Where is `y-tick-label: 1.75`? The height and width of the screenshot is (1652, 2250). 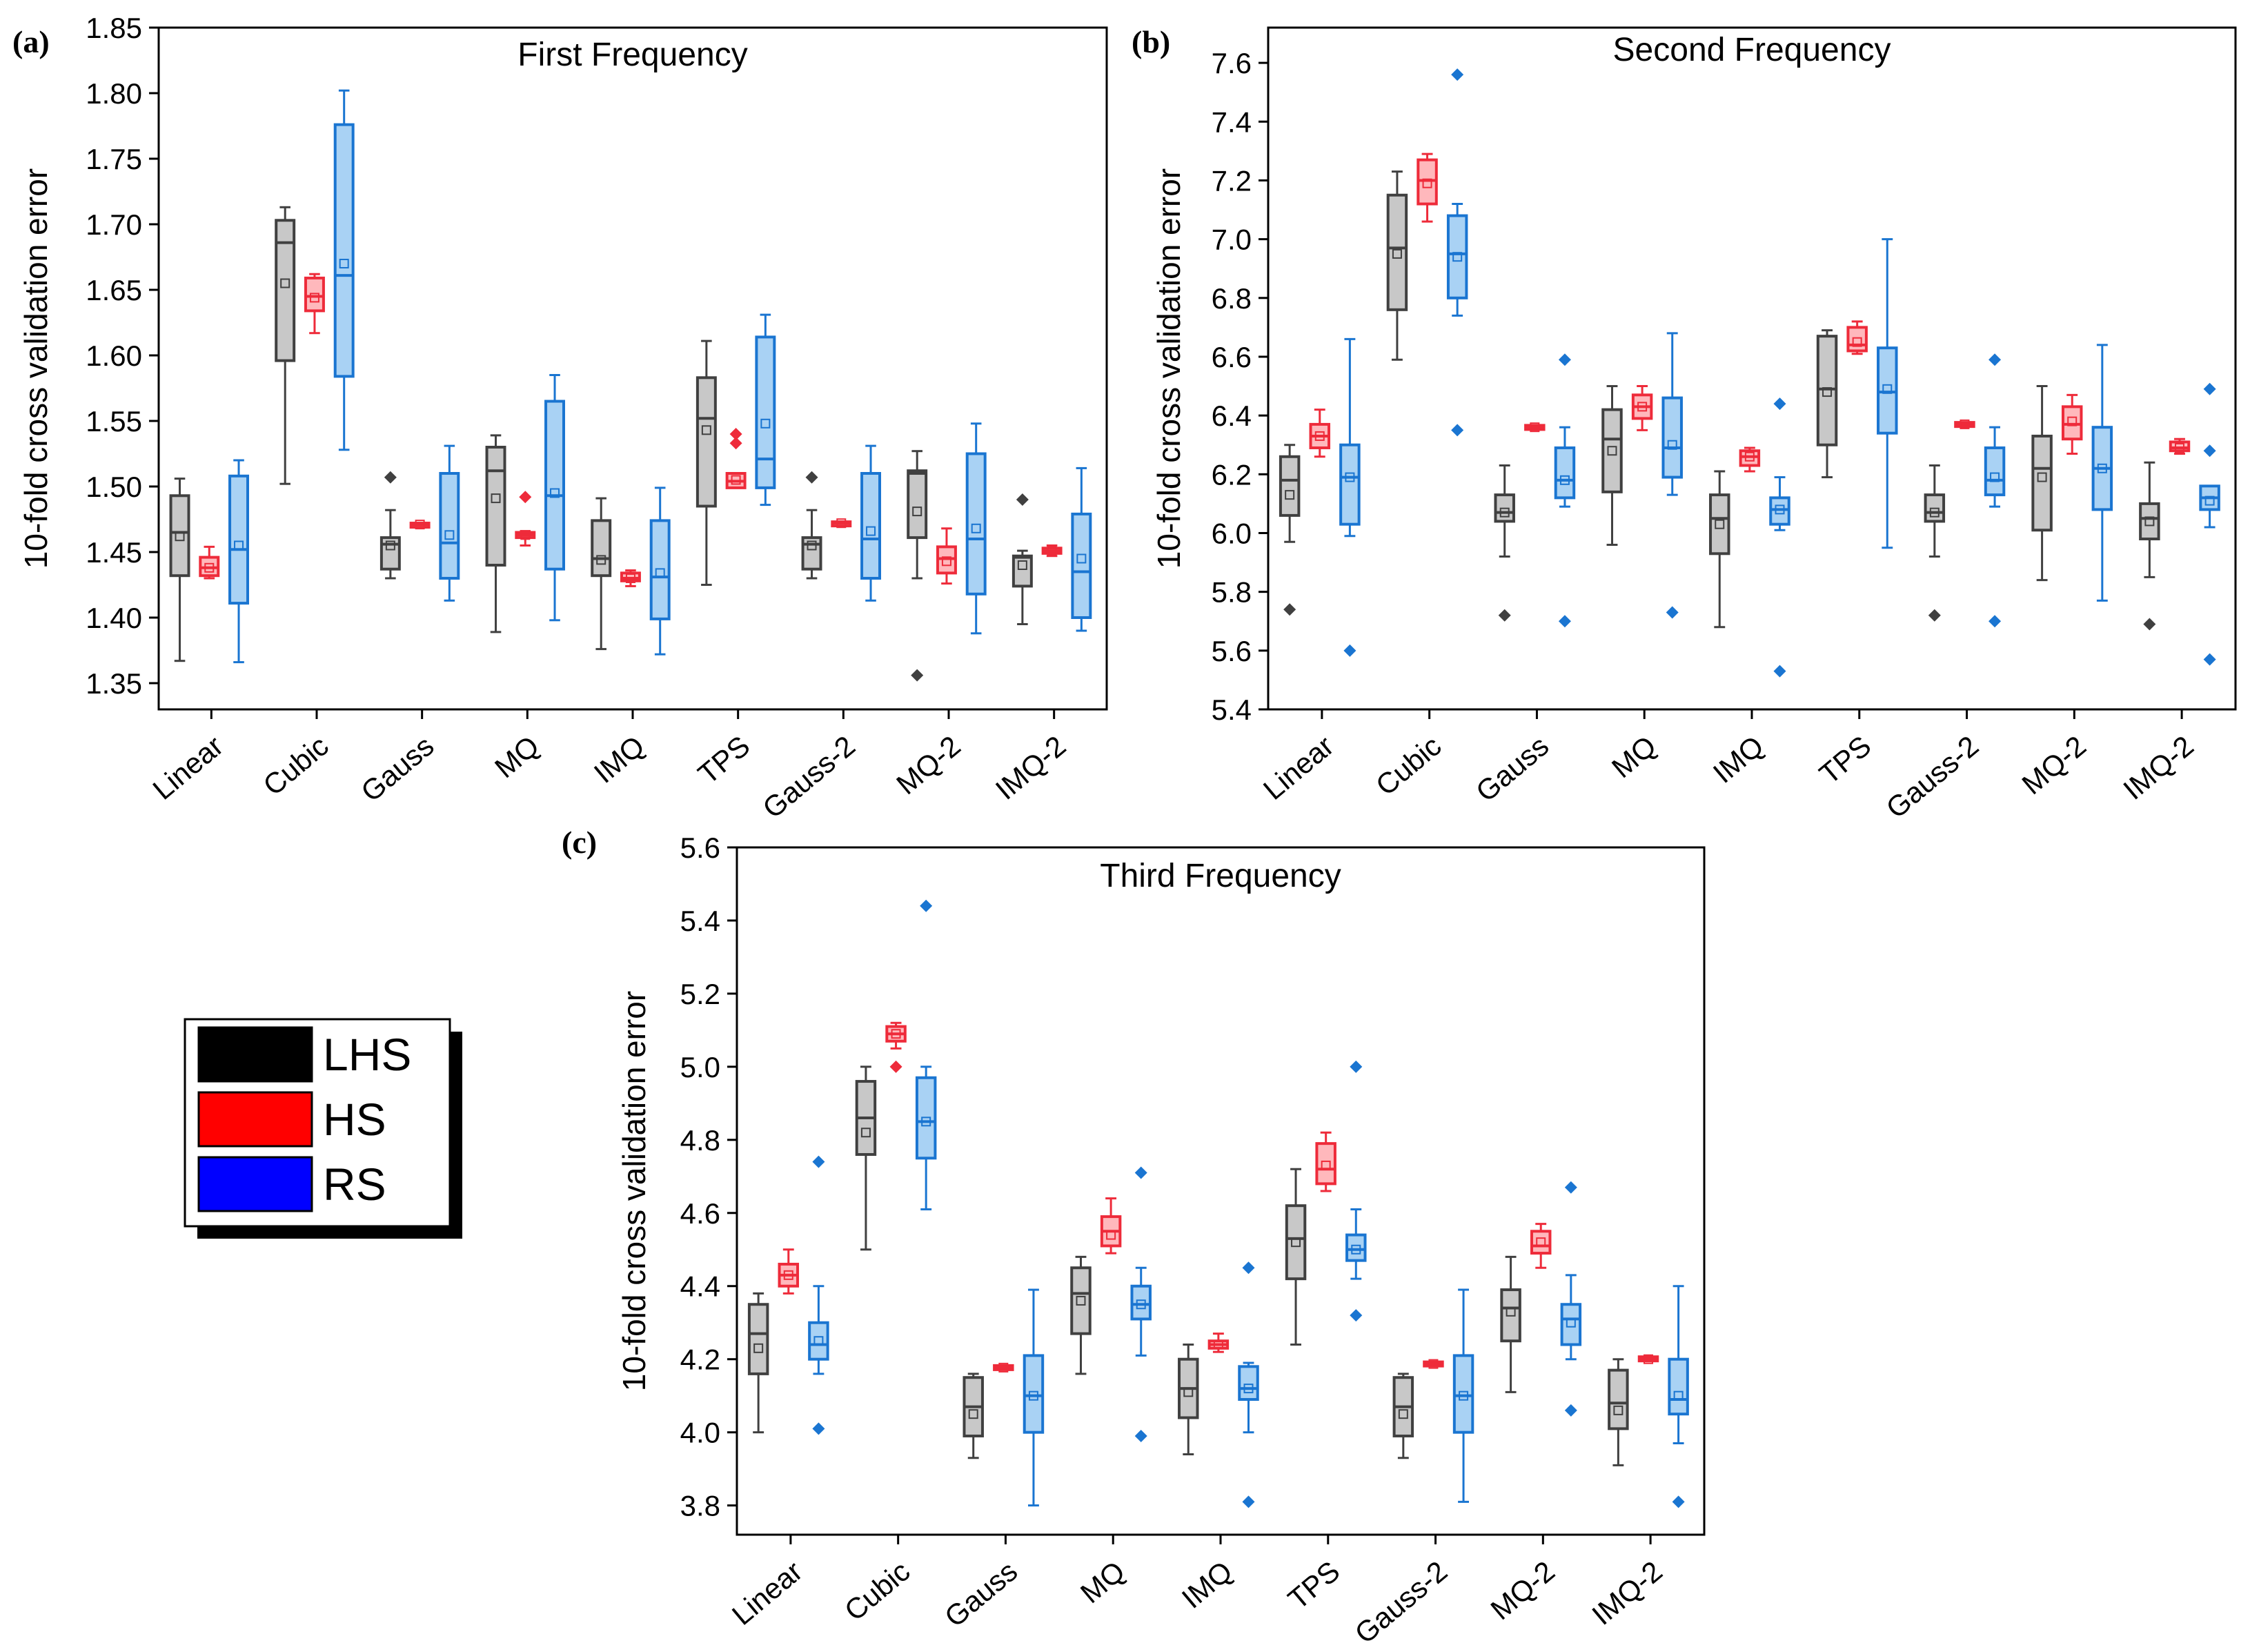 y-tick-label: 1.75 is located at coordinates (114, 159).